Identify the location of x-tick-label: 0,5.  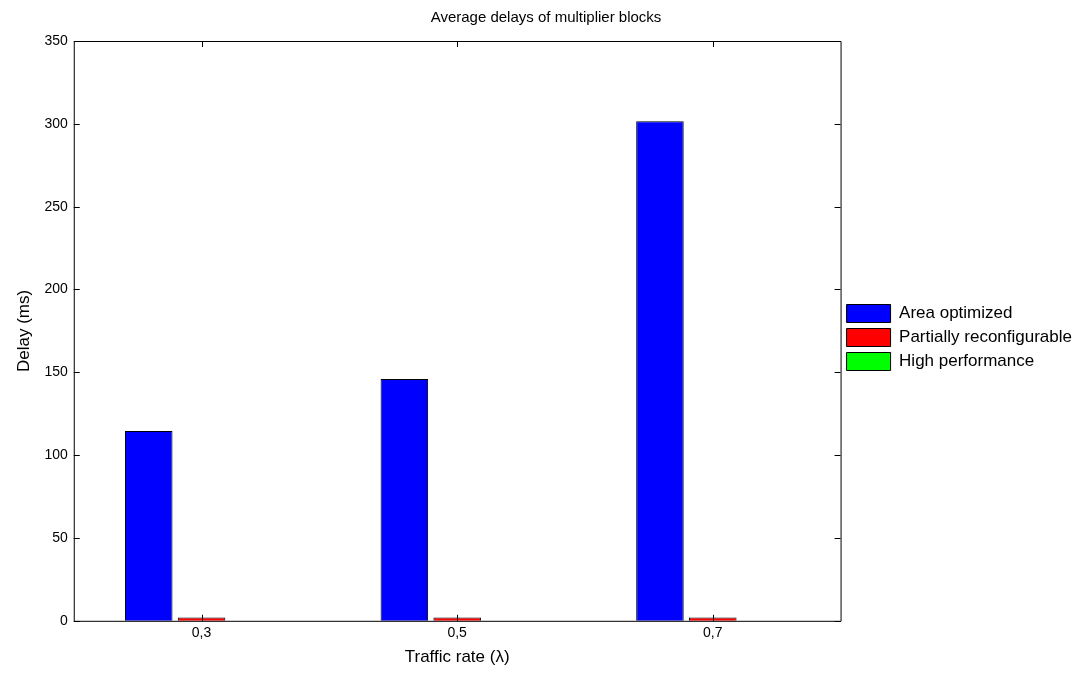
(457, 632).